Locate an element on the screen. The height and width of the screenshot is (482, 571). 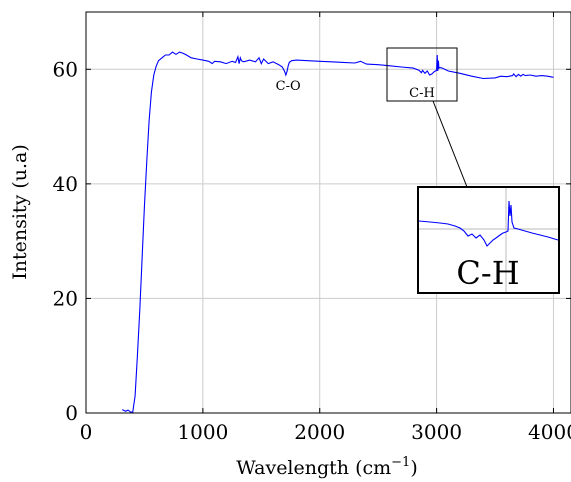
y-tick-label-1: 20 is located at coordinates (65, 298).